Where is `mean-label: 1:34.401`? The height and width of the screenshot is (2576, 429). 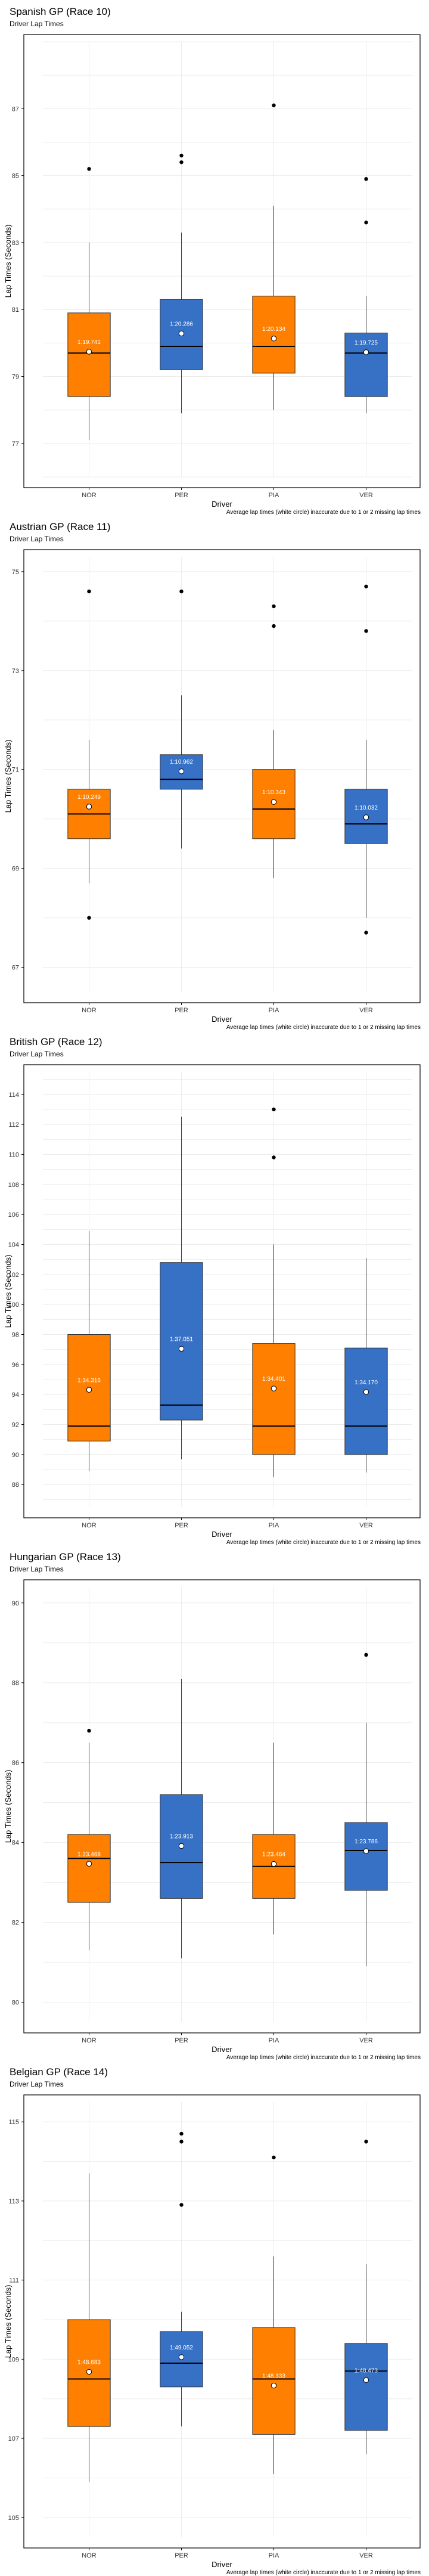 mean-label: 1:34.401 is located at coordinates (273, 1379).